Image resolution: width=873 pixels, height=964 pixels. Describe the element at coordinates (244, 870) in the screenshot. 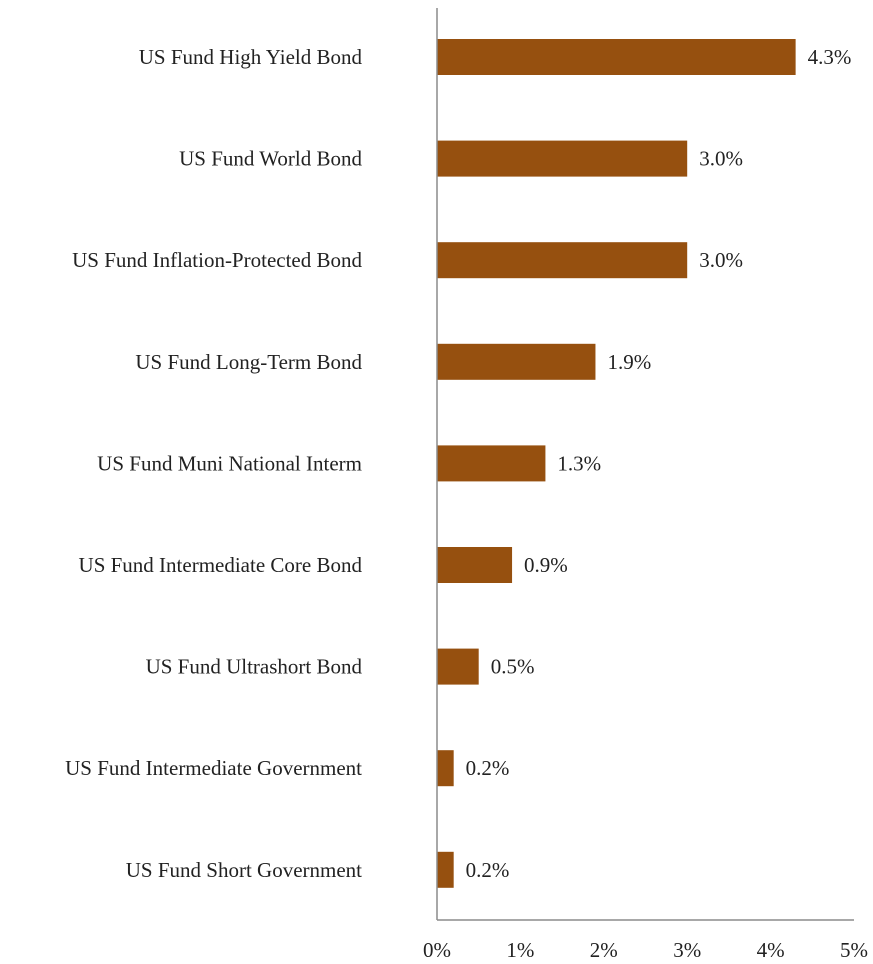

I see `category-label-us-fund-short-government: US Fund Short Government` at that location.